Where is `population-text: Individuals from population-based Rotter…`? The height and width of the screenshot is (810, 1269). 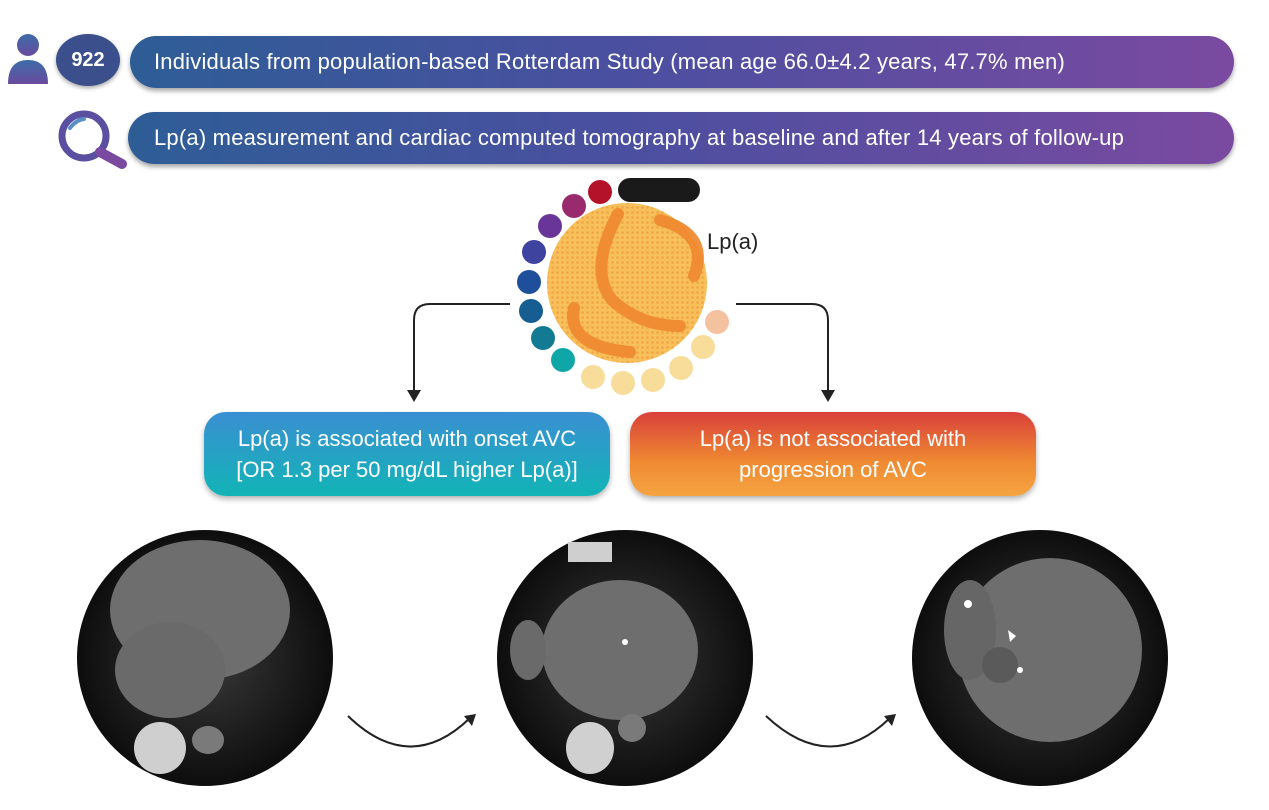
population-text: Individuals from population-based Rotter… is located at coordinates (609, 61).